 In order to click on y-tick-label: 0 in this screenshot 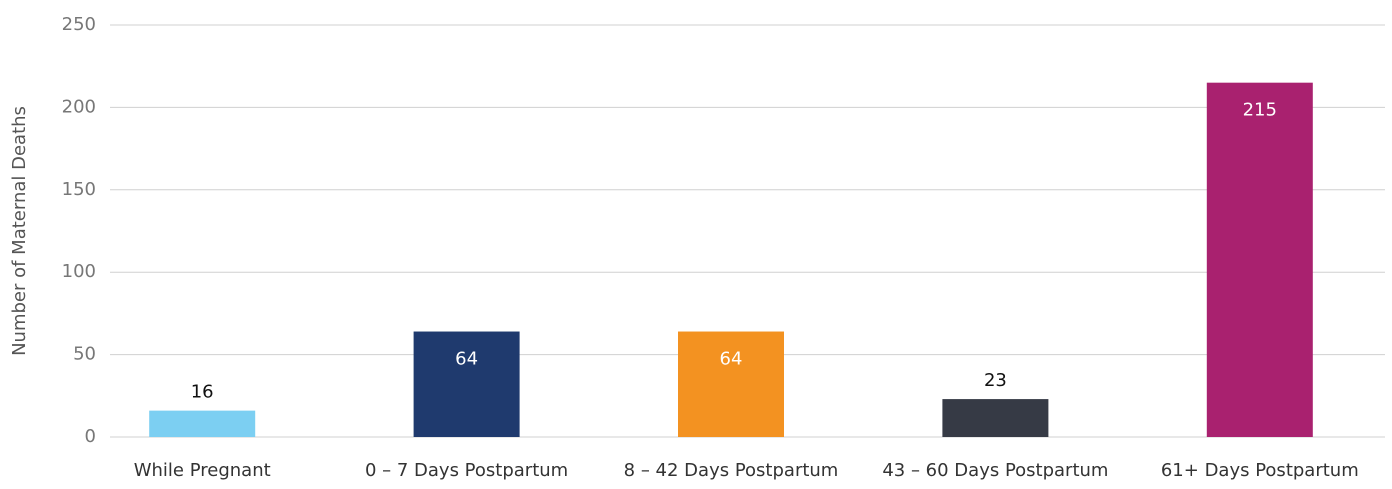, I will do `click(90, 436)`.